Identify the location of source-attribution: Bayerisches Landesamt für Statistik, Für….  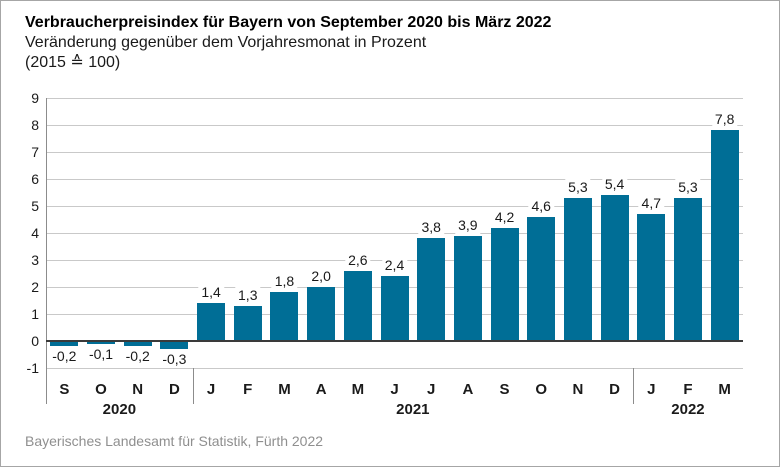
(174, 441).